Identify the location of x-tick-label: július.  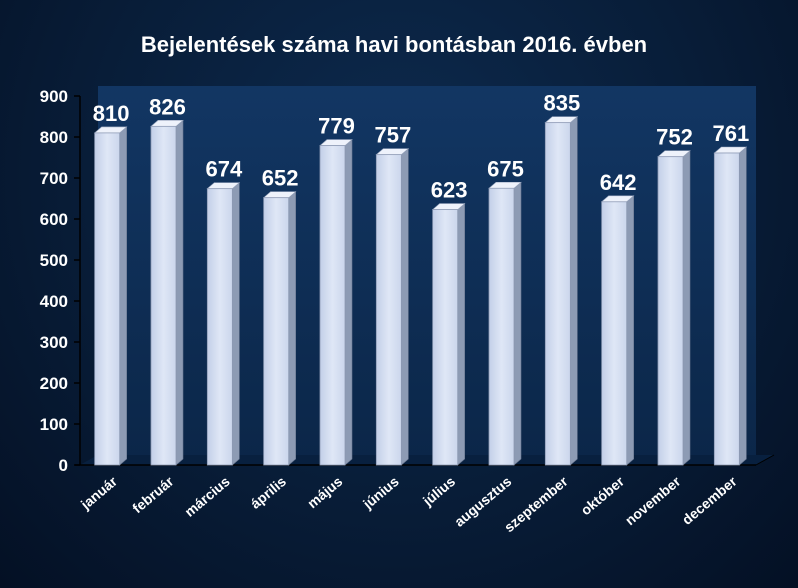
(438, 491).